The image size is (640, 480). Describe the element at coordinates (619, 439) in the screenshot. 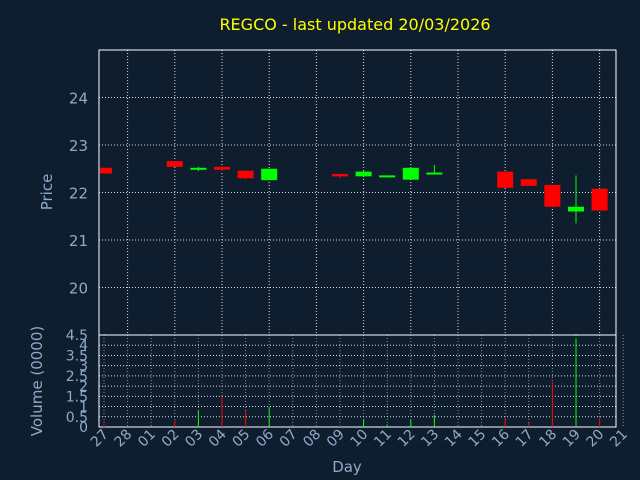

I see `x-tick-label: 21` at that location.